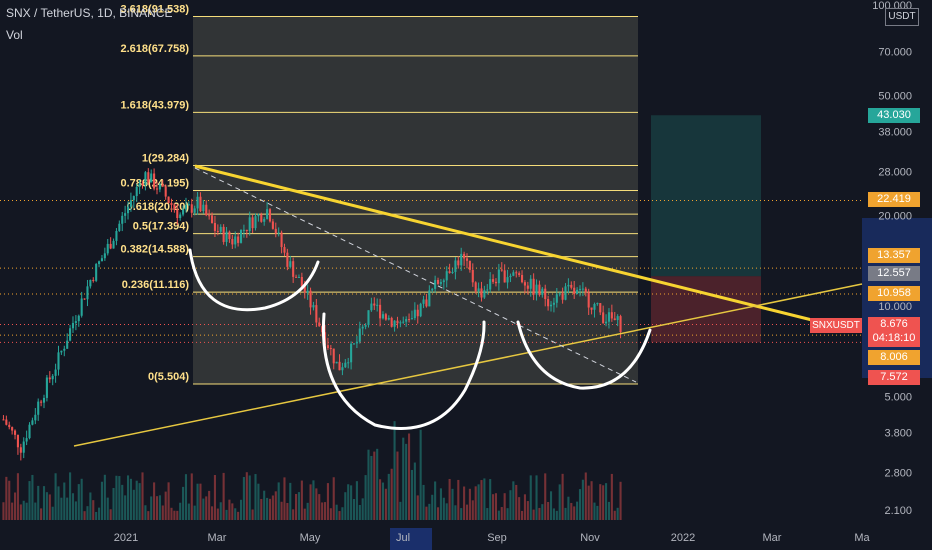 The image size is (932, 550). I want to click on fib-label: 0.618(20.20), so click(158, 207).